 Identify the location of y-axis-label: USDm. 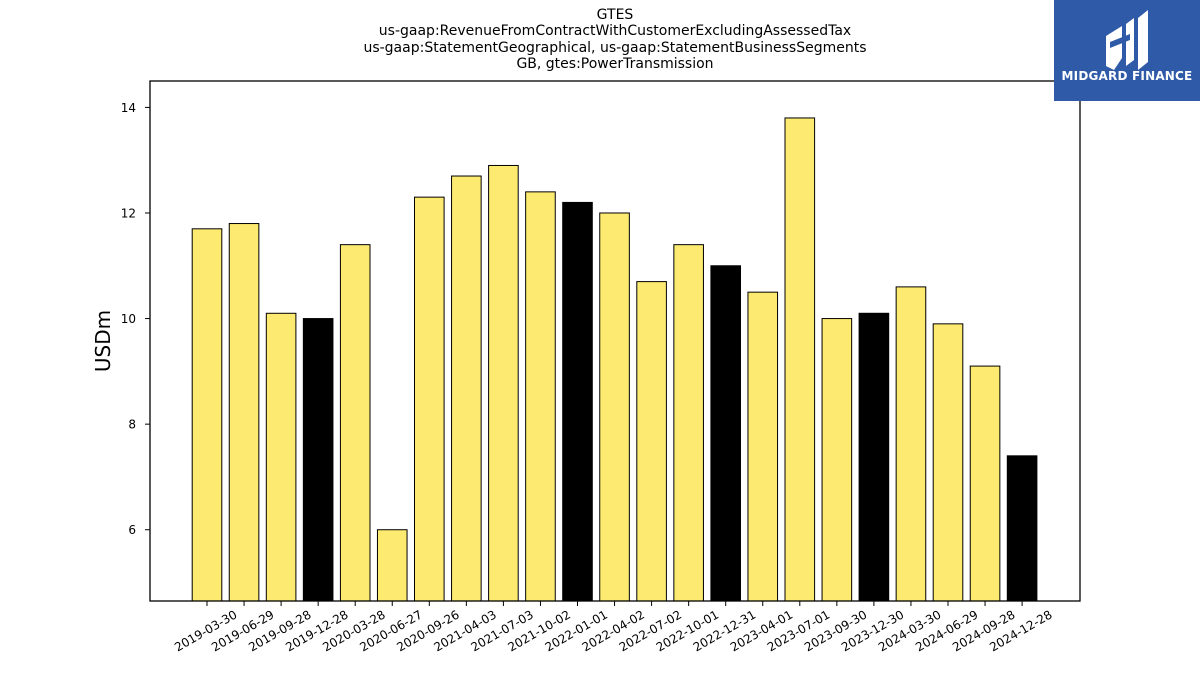
(103, 341).